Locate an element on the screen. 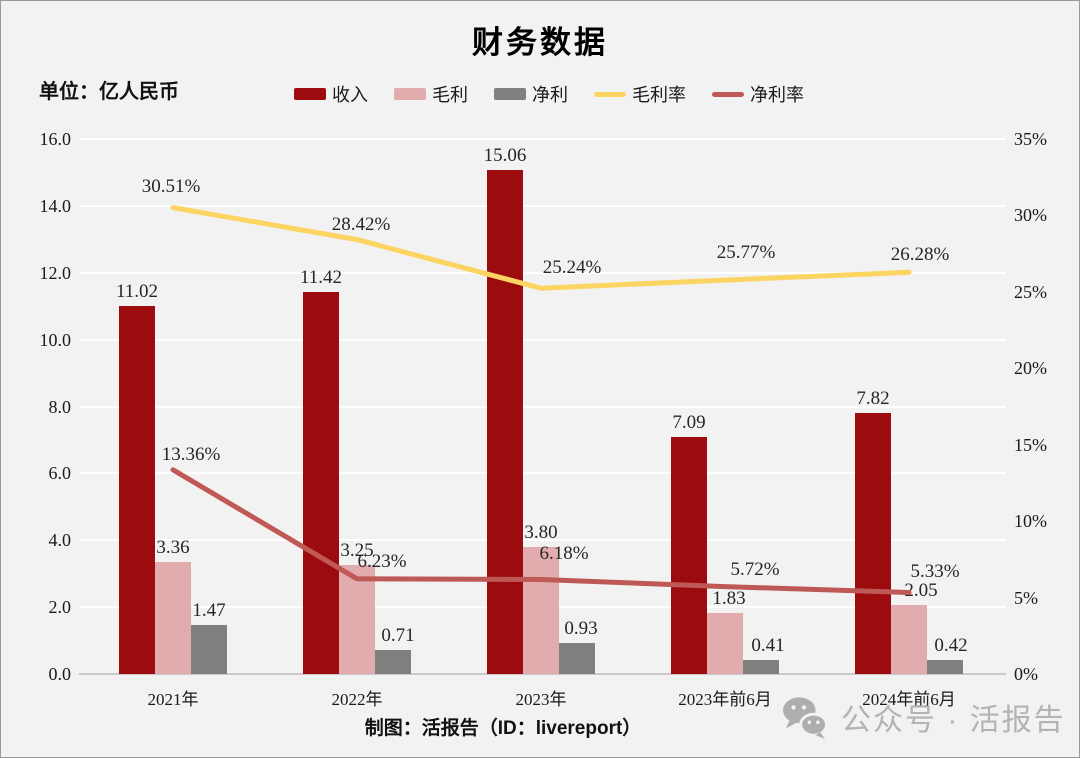 The height and width of the screenshot is (758, 1080). left-axis-tick: 0.0 is located at coordinates (60, 674).